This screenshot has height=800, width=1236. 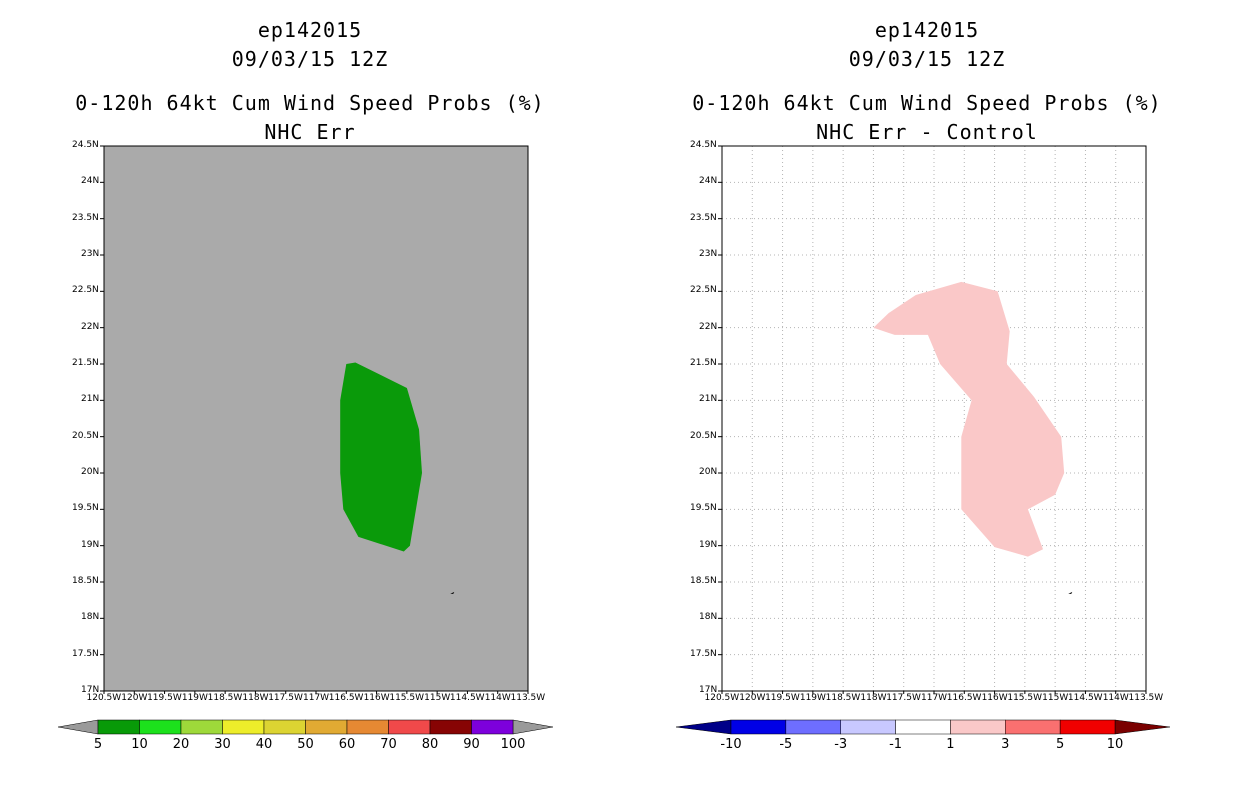 I want to click on left-lon-tick-label: 117W, so click(x=316, y=698).